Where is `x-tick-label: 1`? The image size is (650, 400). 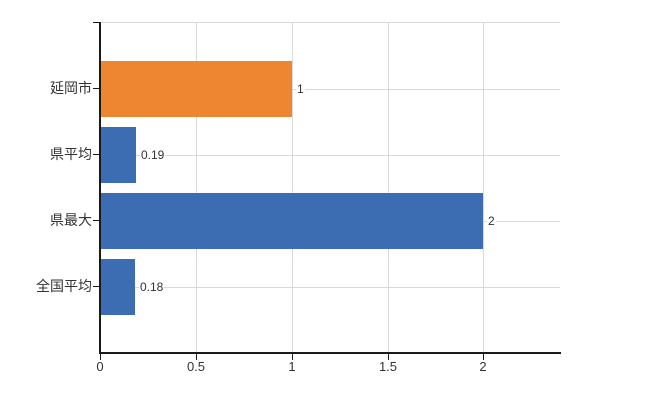 x-tick-label: 1 is located at coordinates (292, 366).